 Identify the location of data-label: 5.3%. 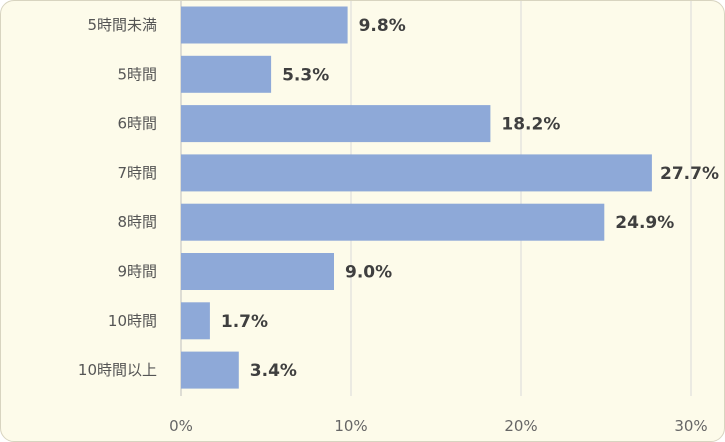
(305, 75).